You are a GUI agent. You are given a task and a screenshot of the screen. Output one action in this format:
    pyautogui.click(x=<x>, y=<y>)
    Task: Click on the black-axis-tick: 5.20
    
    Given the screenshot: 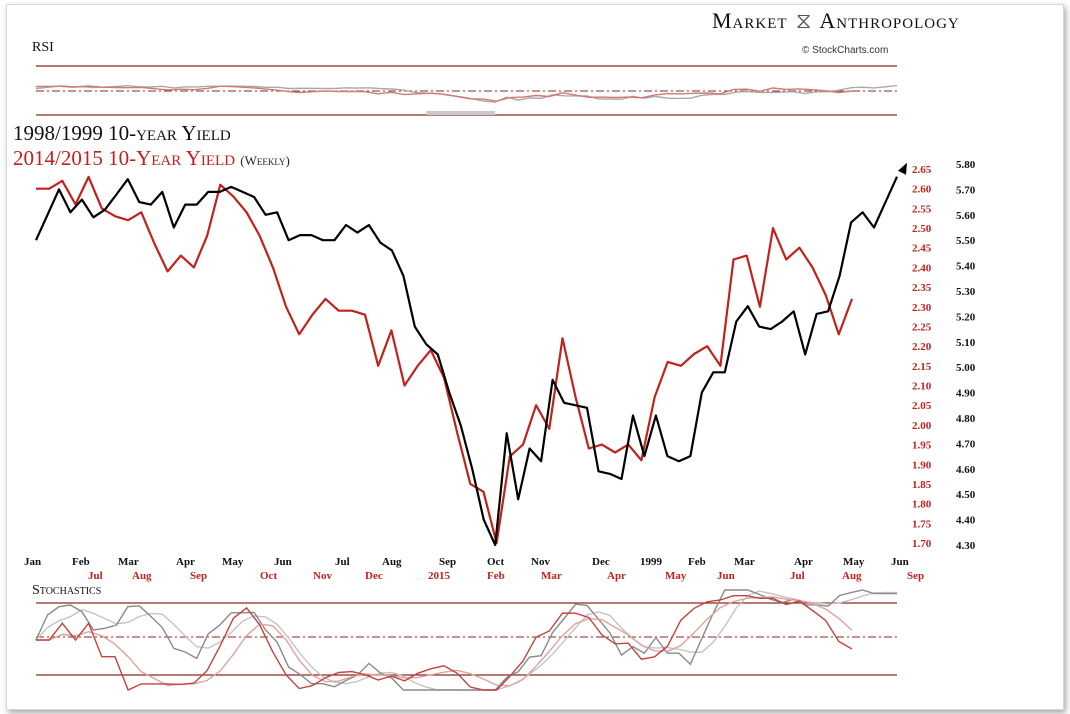 What is the action you would take?
    pyautogui.click(x=966, y=317)
    